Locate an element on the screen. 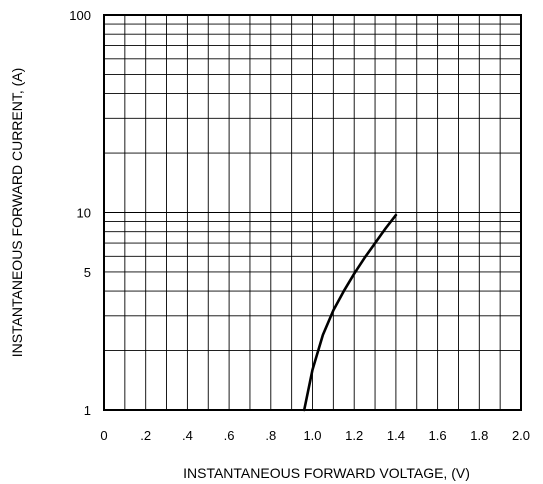 This screenshot has height=484, width=543. curve-layer is located at coordinates (350, 312).